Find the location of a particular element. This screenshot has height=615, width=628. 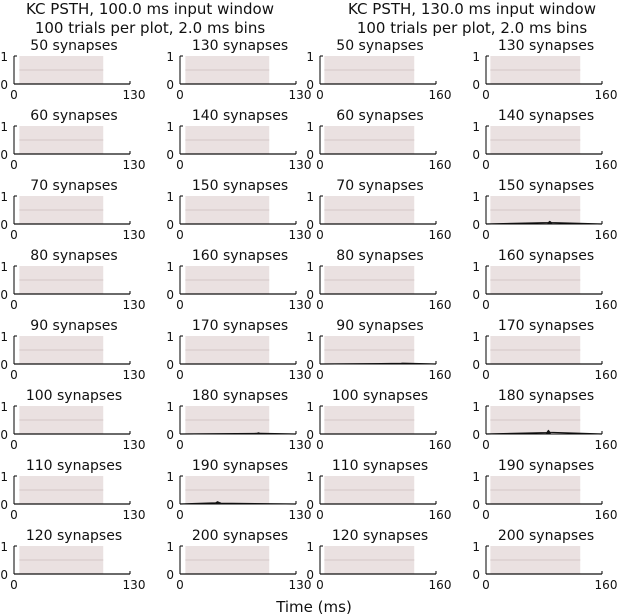

psth-panel: 100 synapses 1 00 130 is located at coordinates (72, 420).